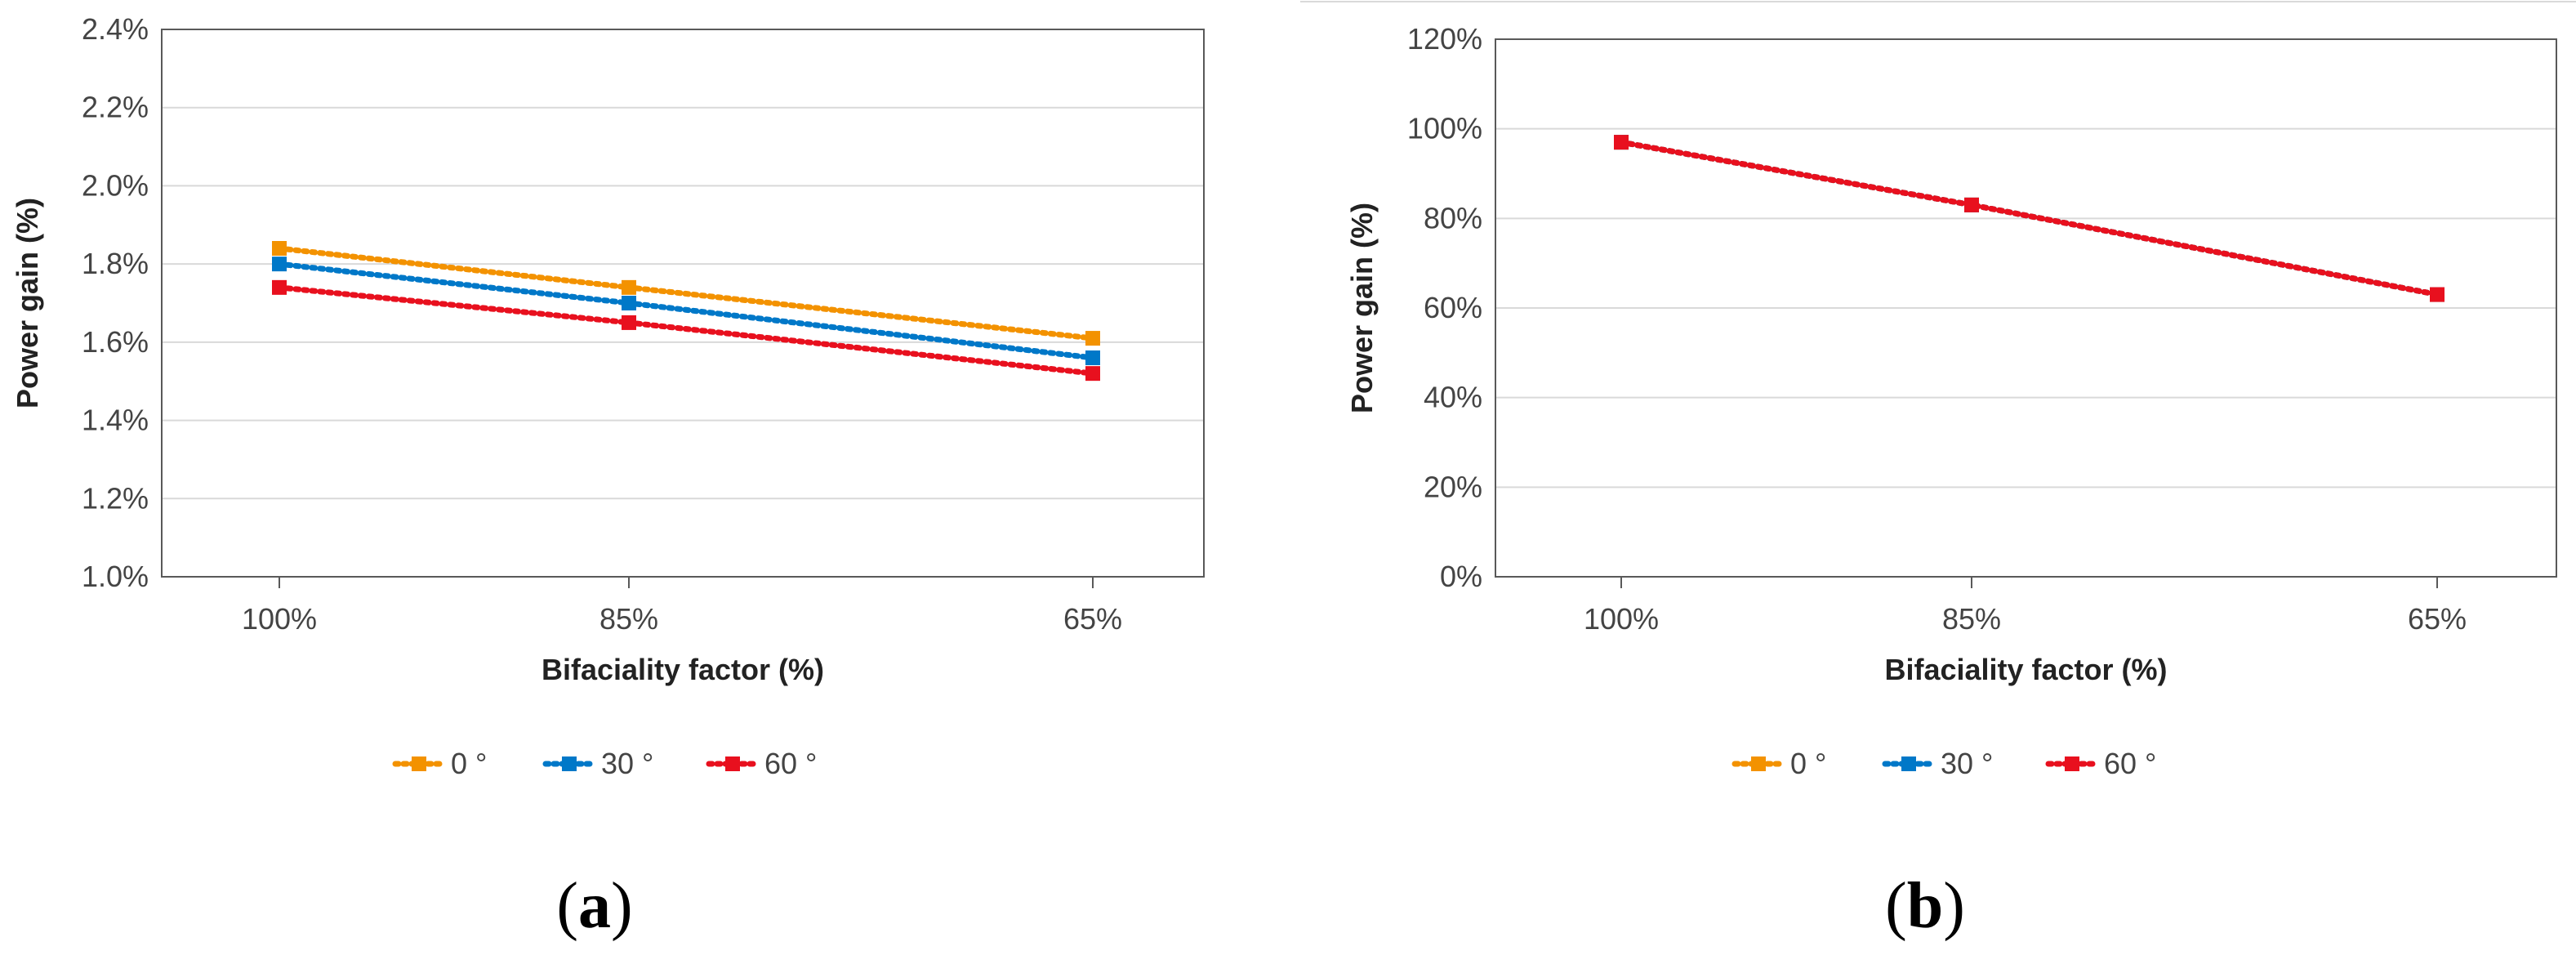  Describe the element at coordinates (115, 264) in the screenshot. I see `y-tick-label: 1.8%` at that location.